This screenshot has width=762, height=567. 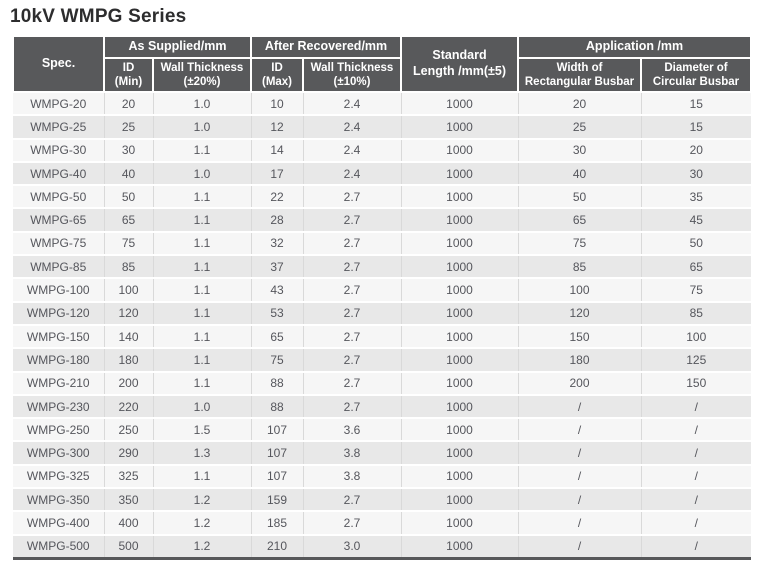 I want to click on cell-wall-thickness-10: 3.0, so click(x=352, y=547).